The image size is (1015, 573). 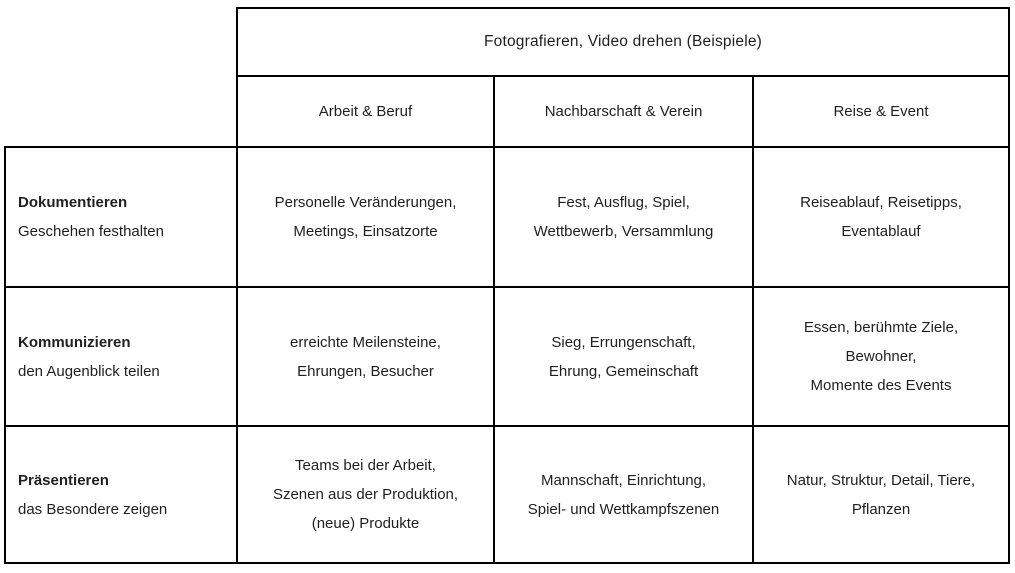 I want to click on column-header-reise-event: Reise & Event, so click(x=881, y=111).